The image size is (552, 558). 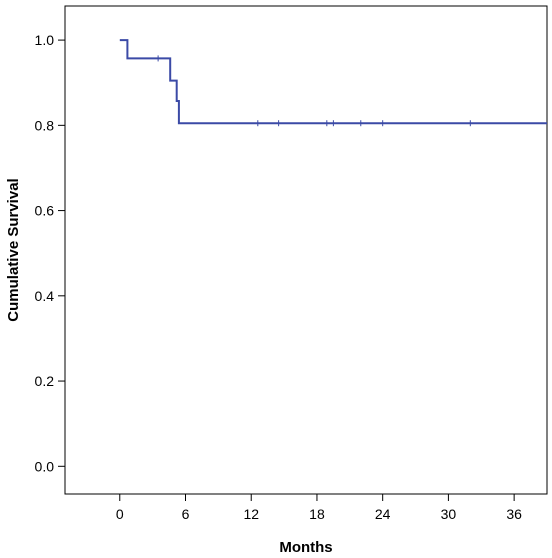 What do you see at coordinates (383, 514) in the screenshot?
I see `x-tick-label: 24` at bounding box center [383, 514].